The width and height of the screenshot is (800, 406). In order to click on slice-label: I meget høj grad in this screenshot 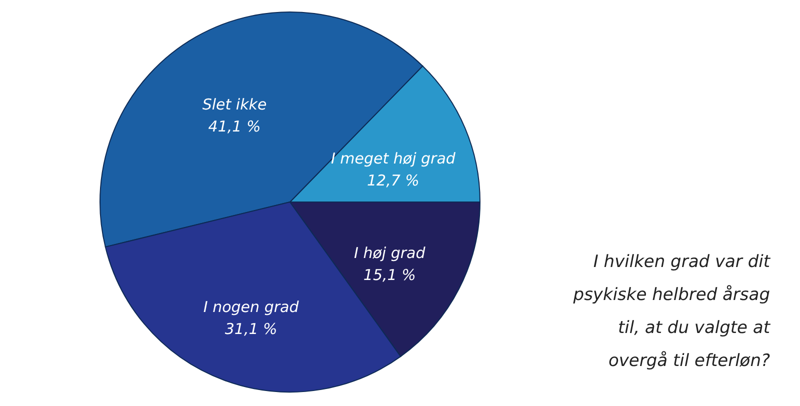, I will do `click(393, 158)`.